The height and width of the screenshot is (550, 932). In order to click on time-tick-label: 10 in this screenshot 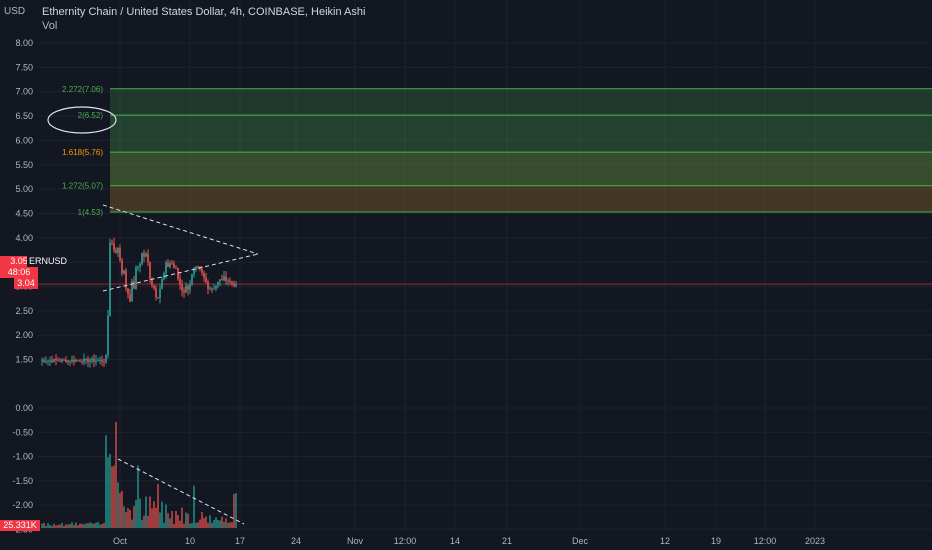, I will do `click(190, 541)`.